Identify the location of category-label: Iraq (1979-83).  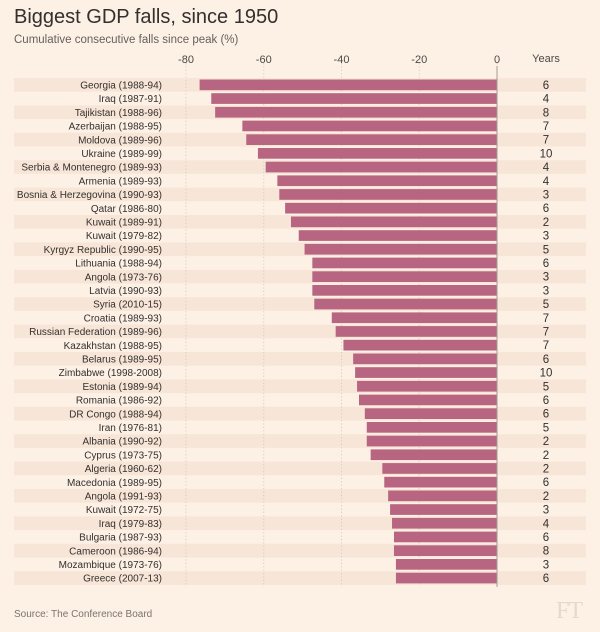
(130, 524).